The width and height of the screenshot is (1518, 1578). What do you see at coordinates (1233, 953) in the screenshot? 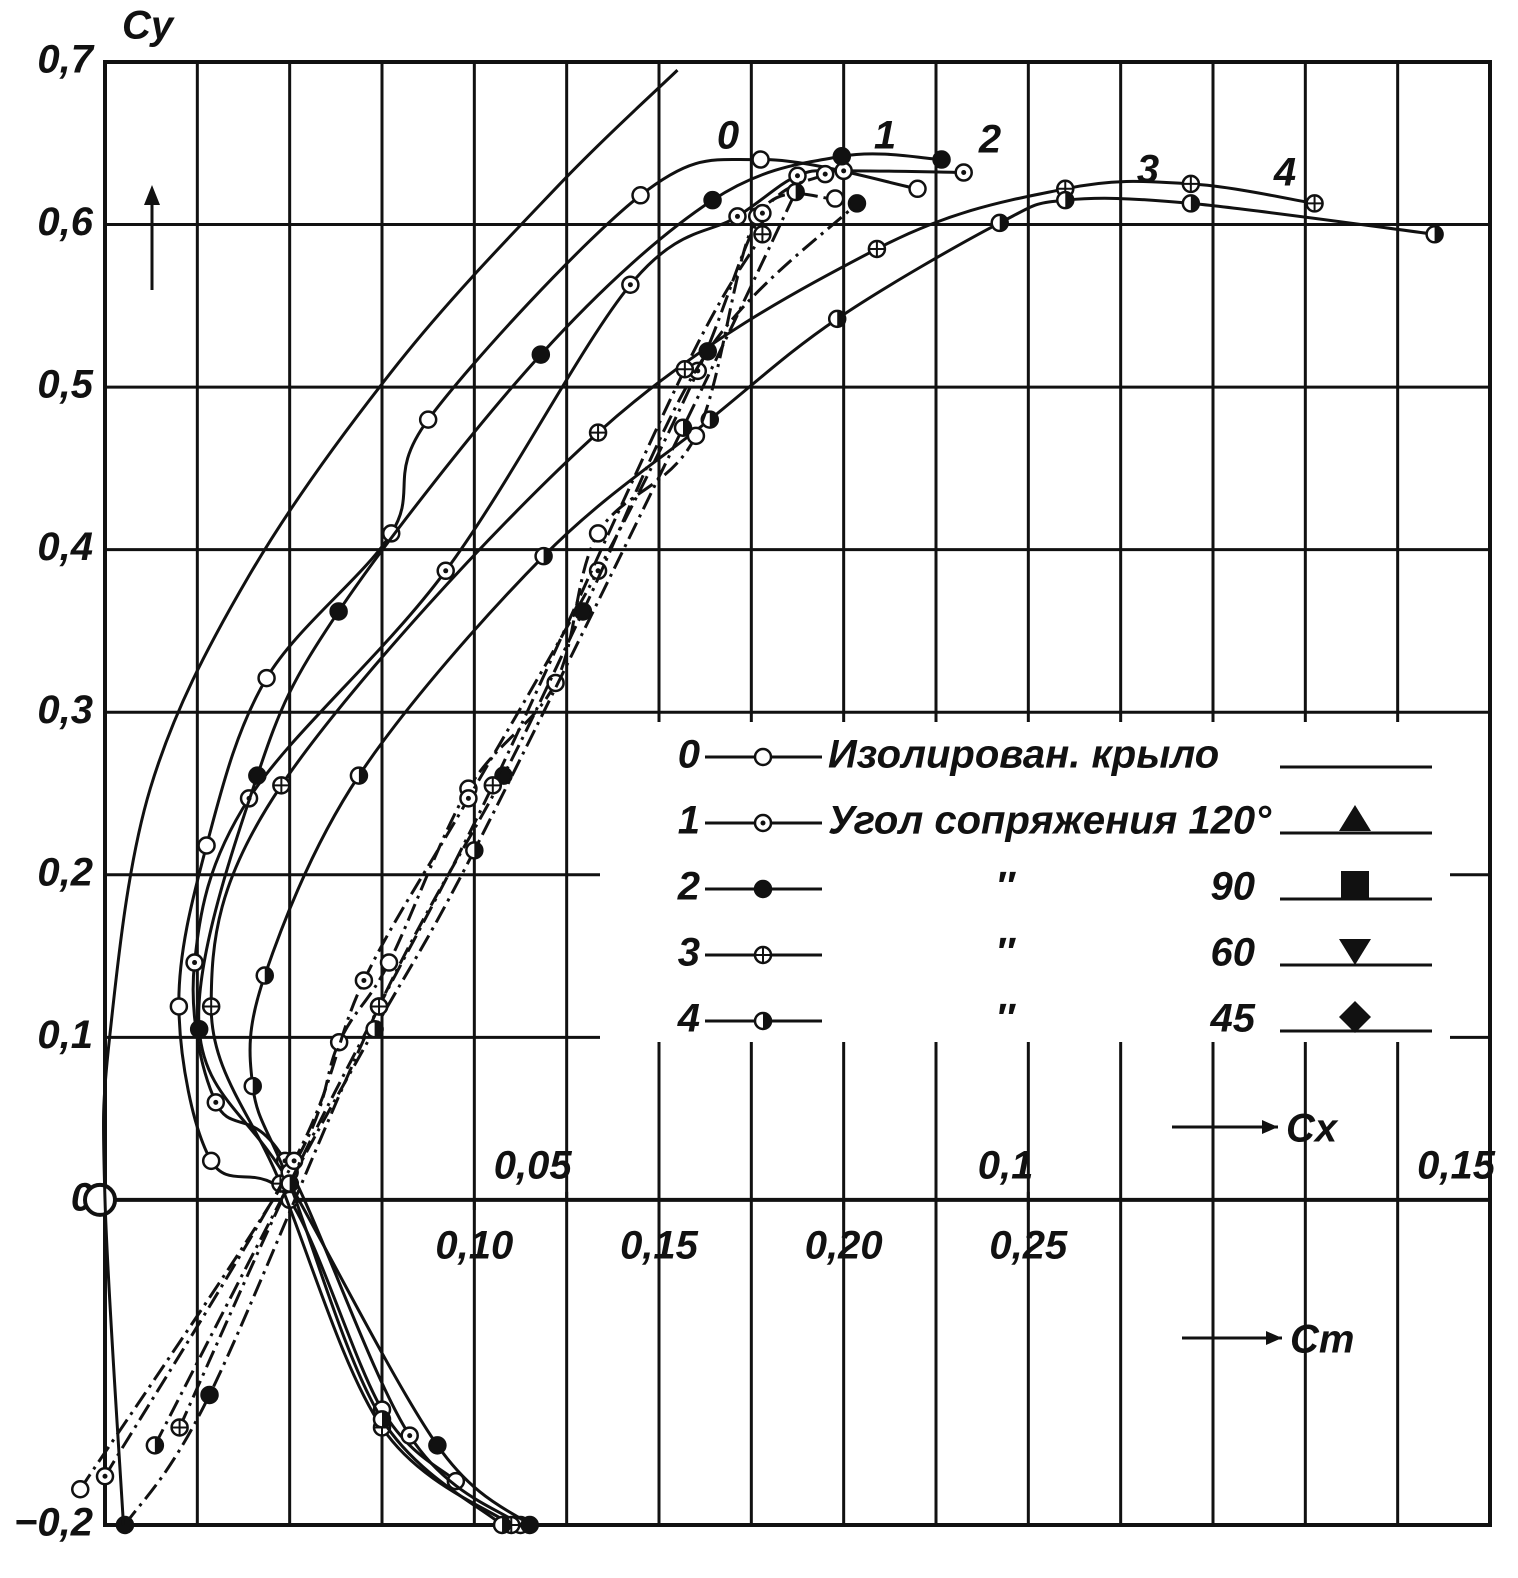
I see `legend-angle: 60` at bounding box center [1233, 953].